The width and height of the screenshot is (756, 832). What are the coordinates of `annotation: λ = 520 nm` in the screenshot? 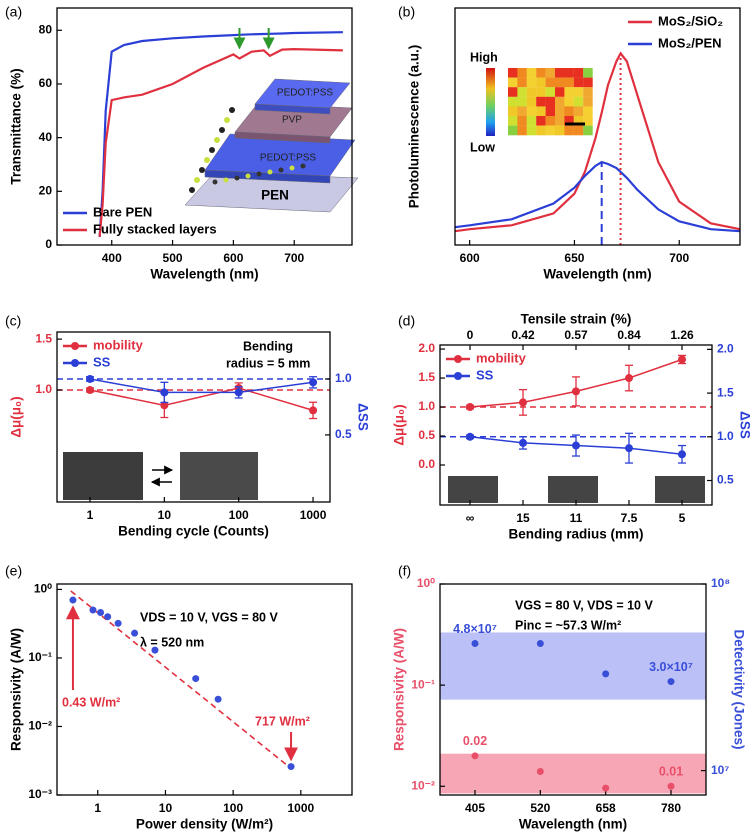 It's located at (172, 642).